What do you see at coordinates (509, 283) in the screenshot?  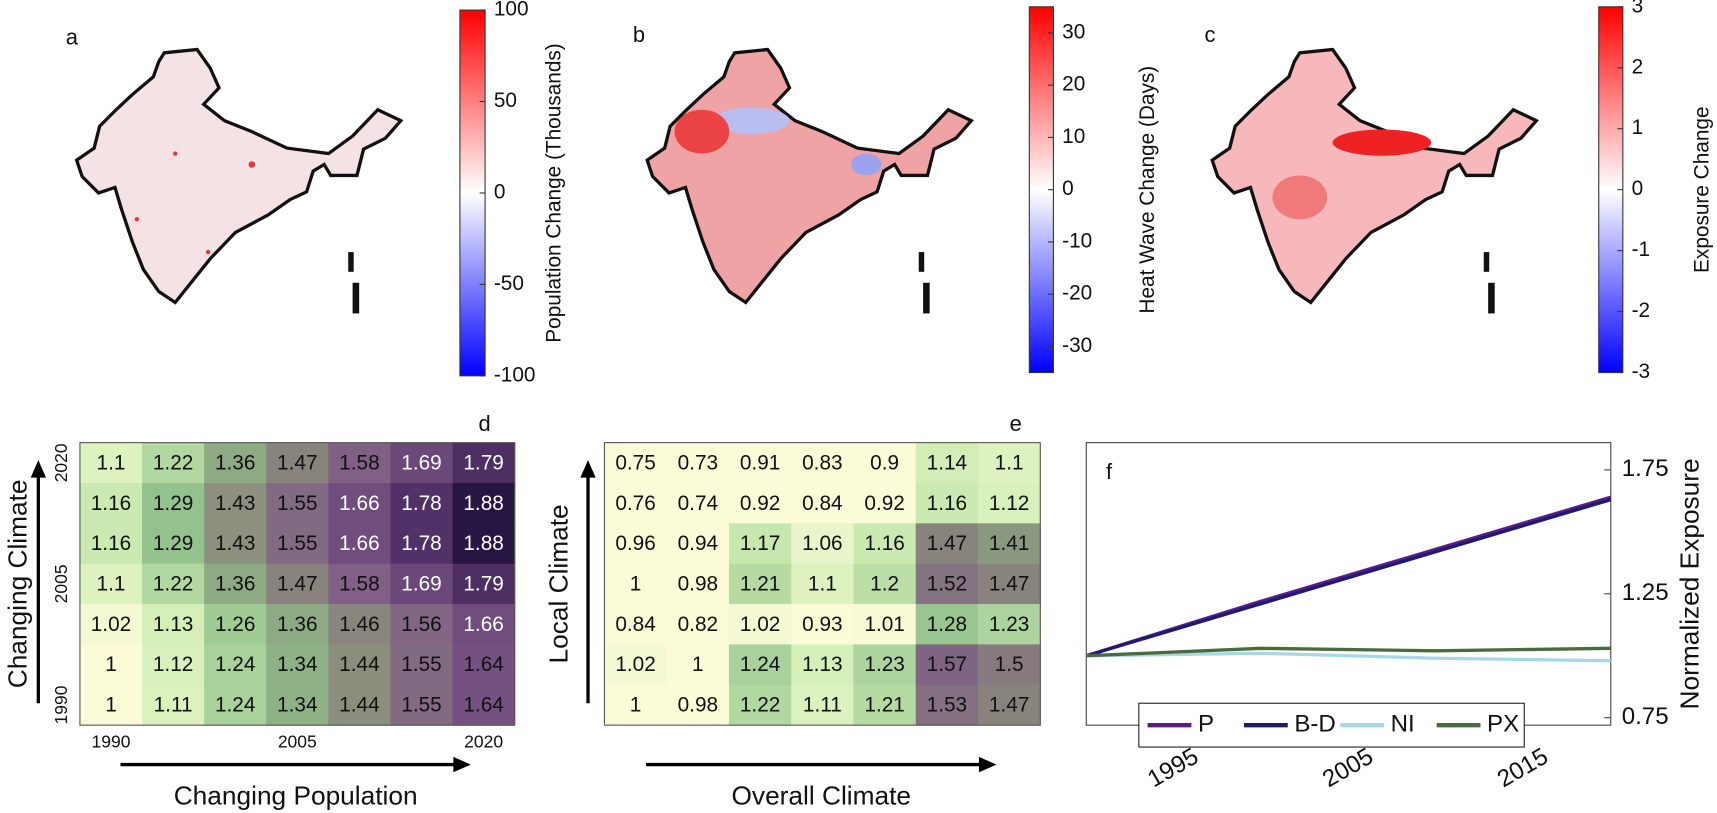 I see `colorbar-tick-label: -50` at bounding box center [509, 283].